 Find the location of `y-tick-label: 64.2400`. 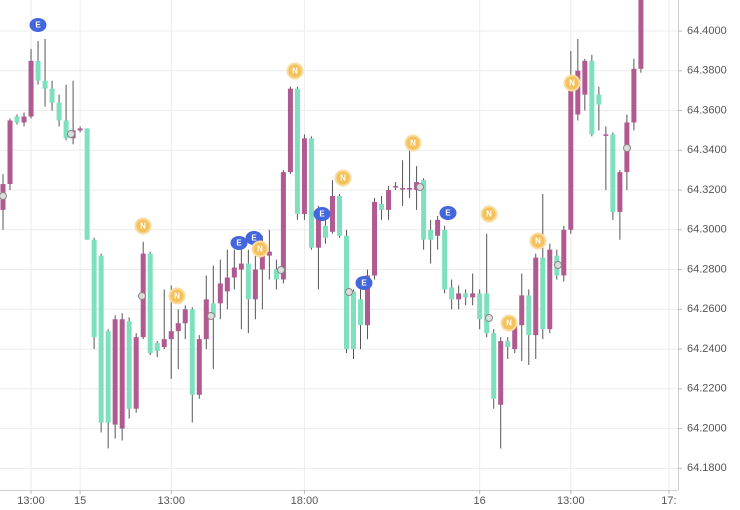

y-tick-label: 64.2400 is located at coordinates (707, 349).